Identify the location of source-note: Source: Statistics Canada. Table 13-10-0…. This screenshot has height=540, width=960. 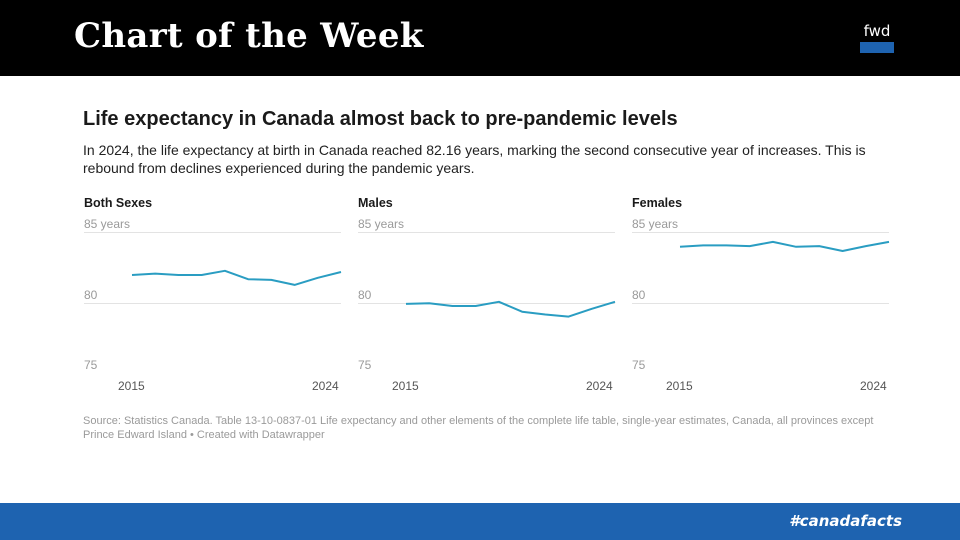
(478, 428).